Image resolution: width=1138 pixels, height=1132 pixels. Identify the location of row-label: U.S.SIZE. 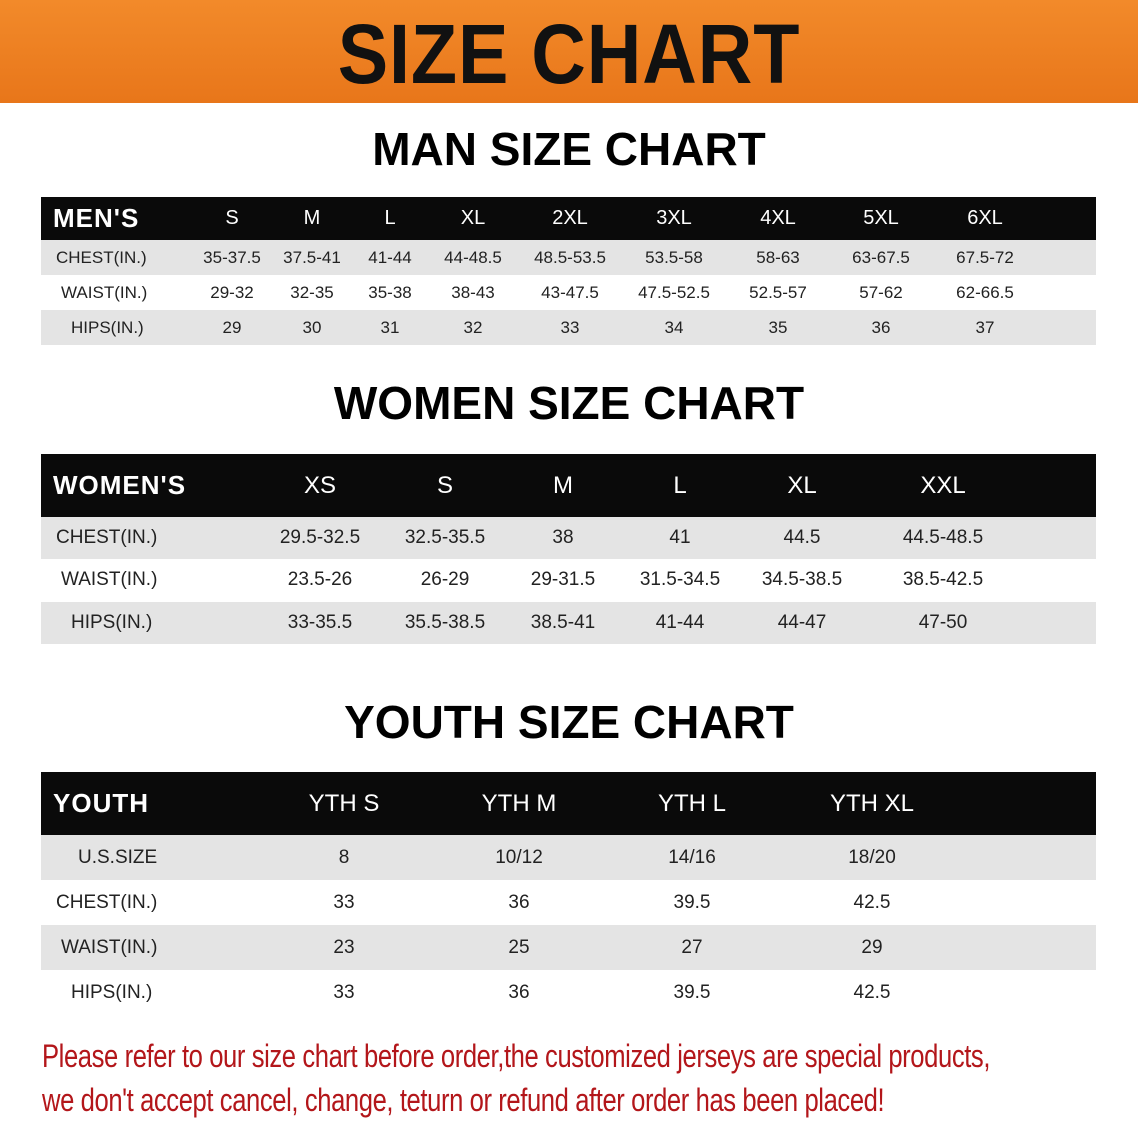
(118, 857).